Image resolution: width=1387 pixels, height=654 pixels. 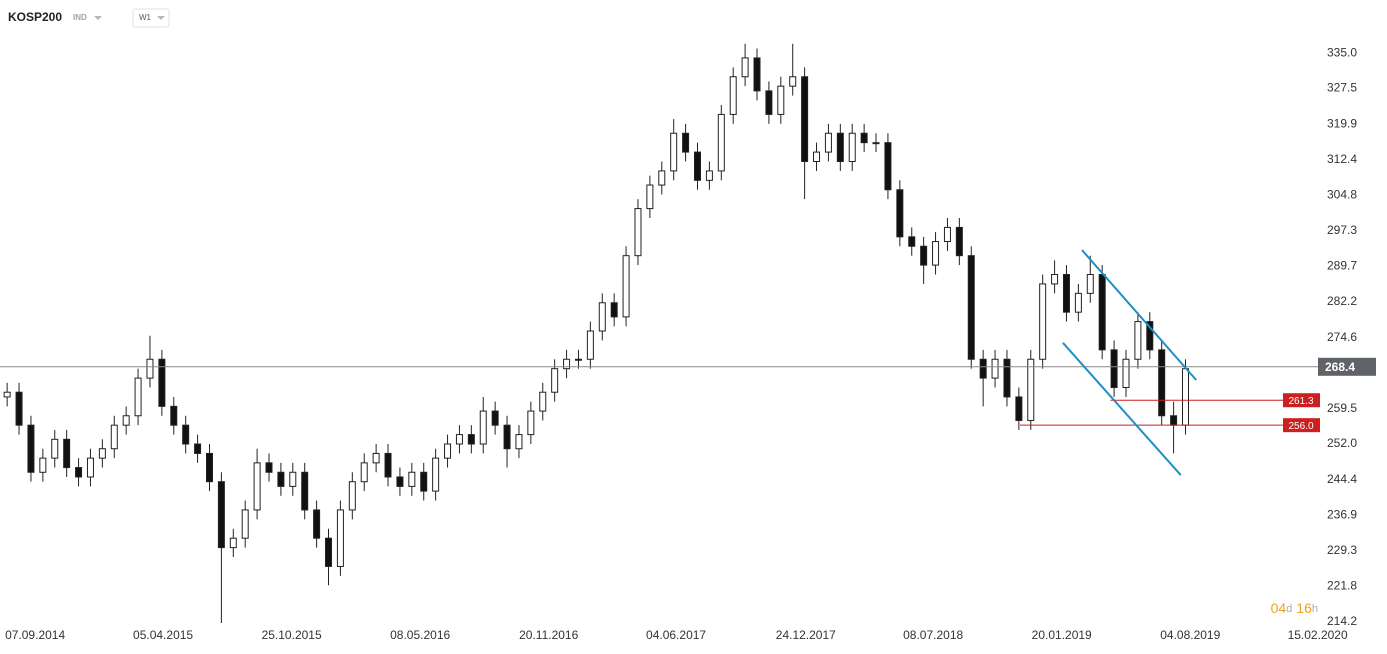 What do you see at coordinates (1315, 609) in the screenshot?
I see `countdown-hours-unit: h` at bounding box center [1315, 609].